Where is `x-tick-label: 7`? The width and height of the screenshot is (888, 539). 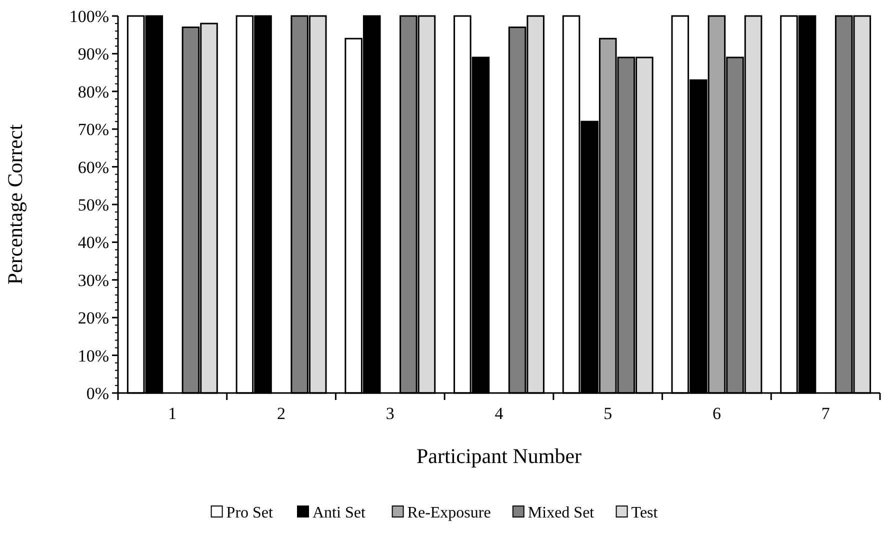
x-tick-label: 7 is located at coordinates (825, 413).